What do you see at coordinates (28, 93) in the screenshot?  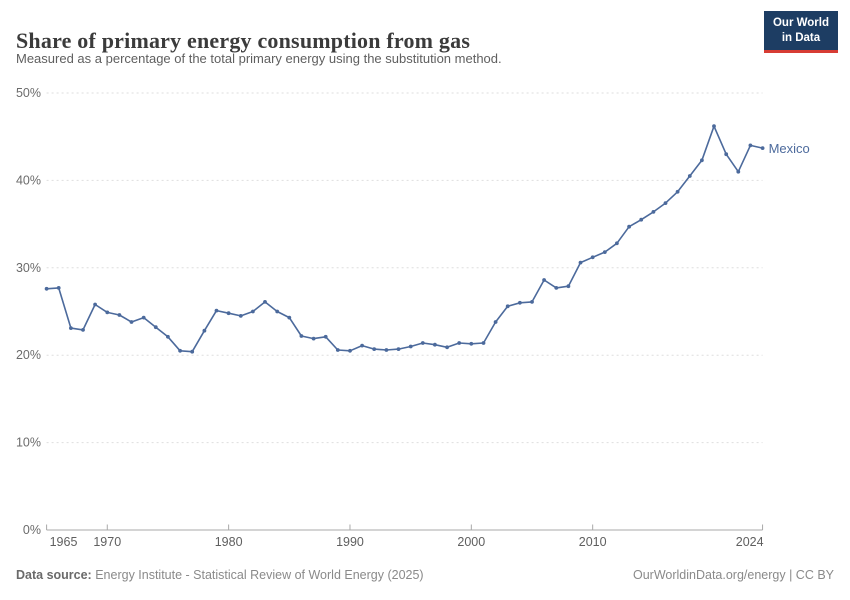 I see `y-axis-tick-label: 50%` at bounding box center [28, 93].